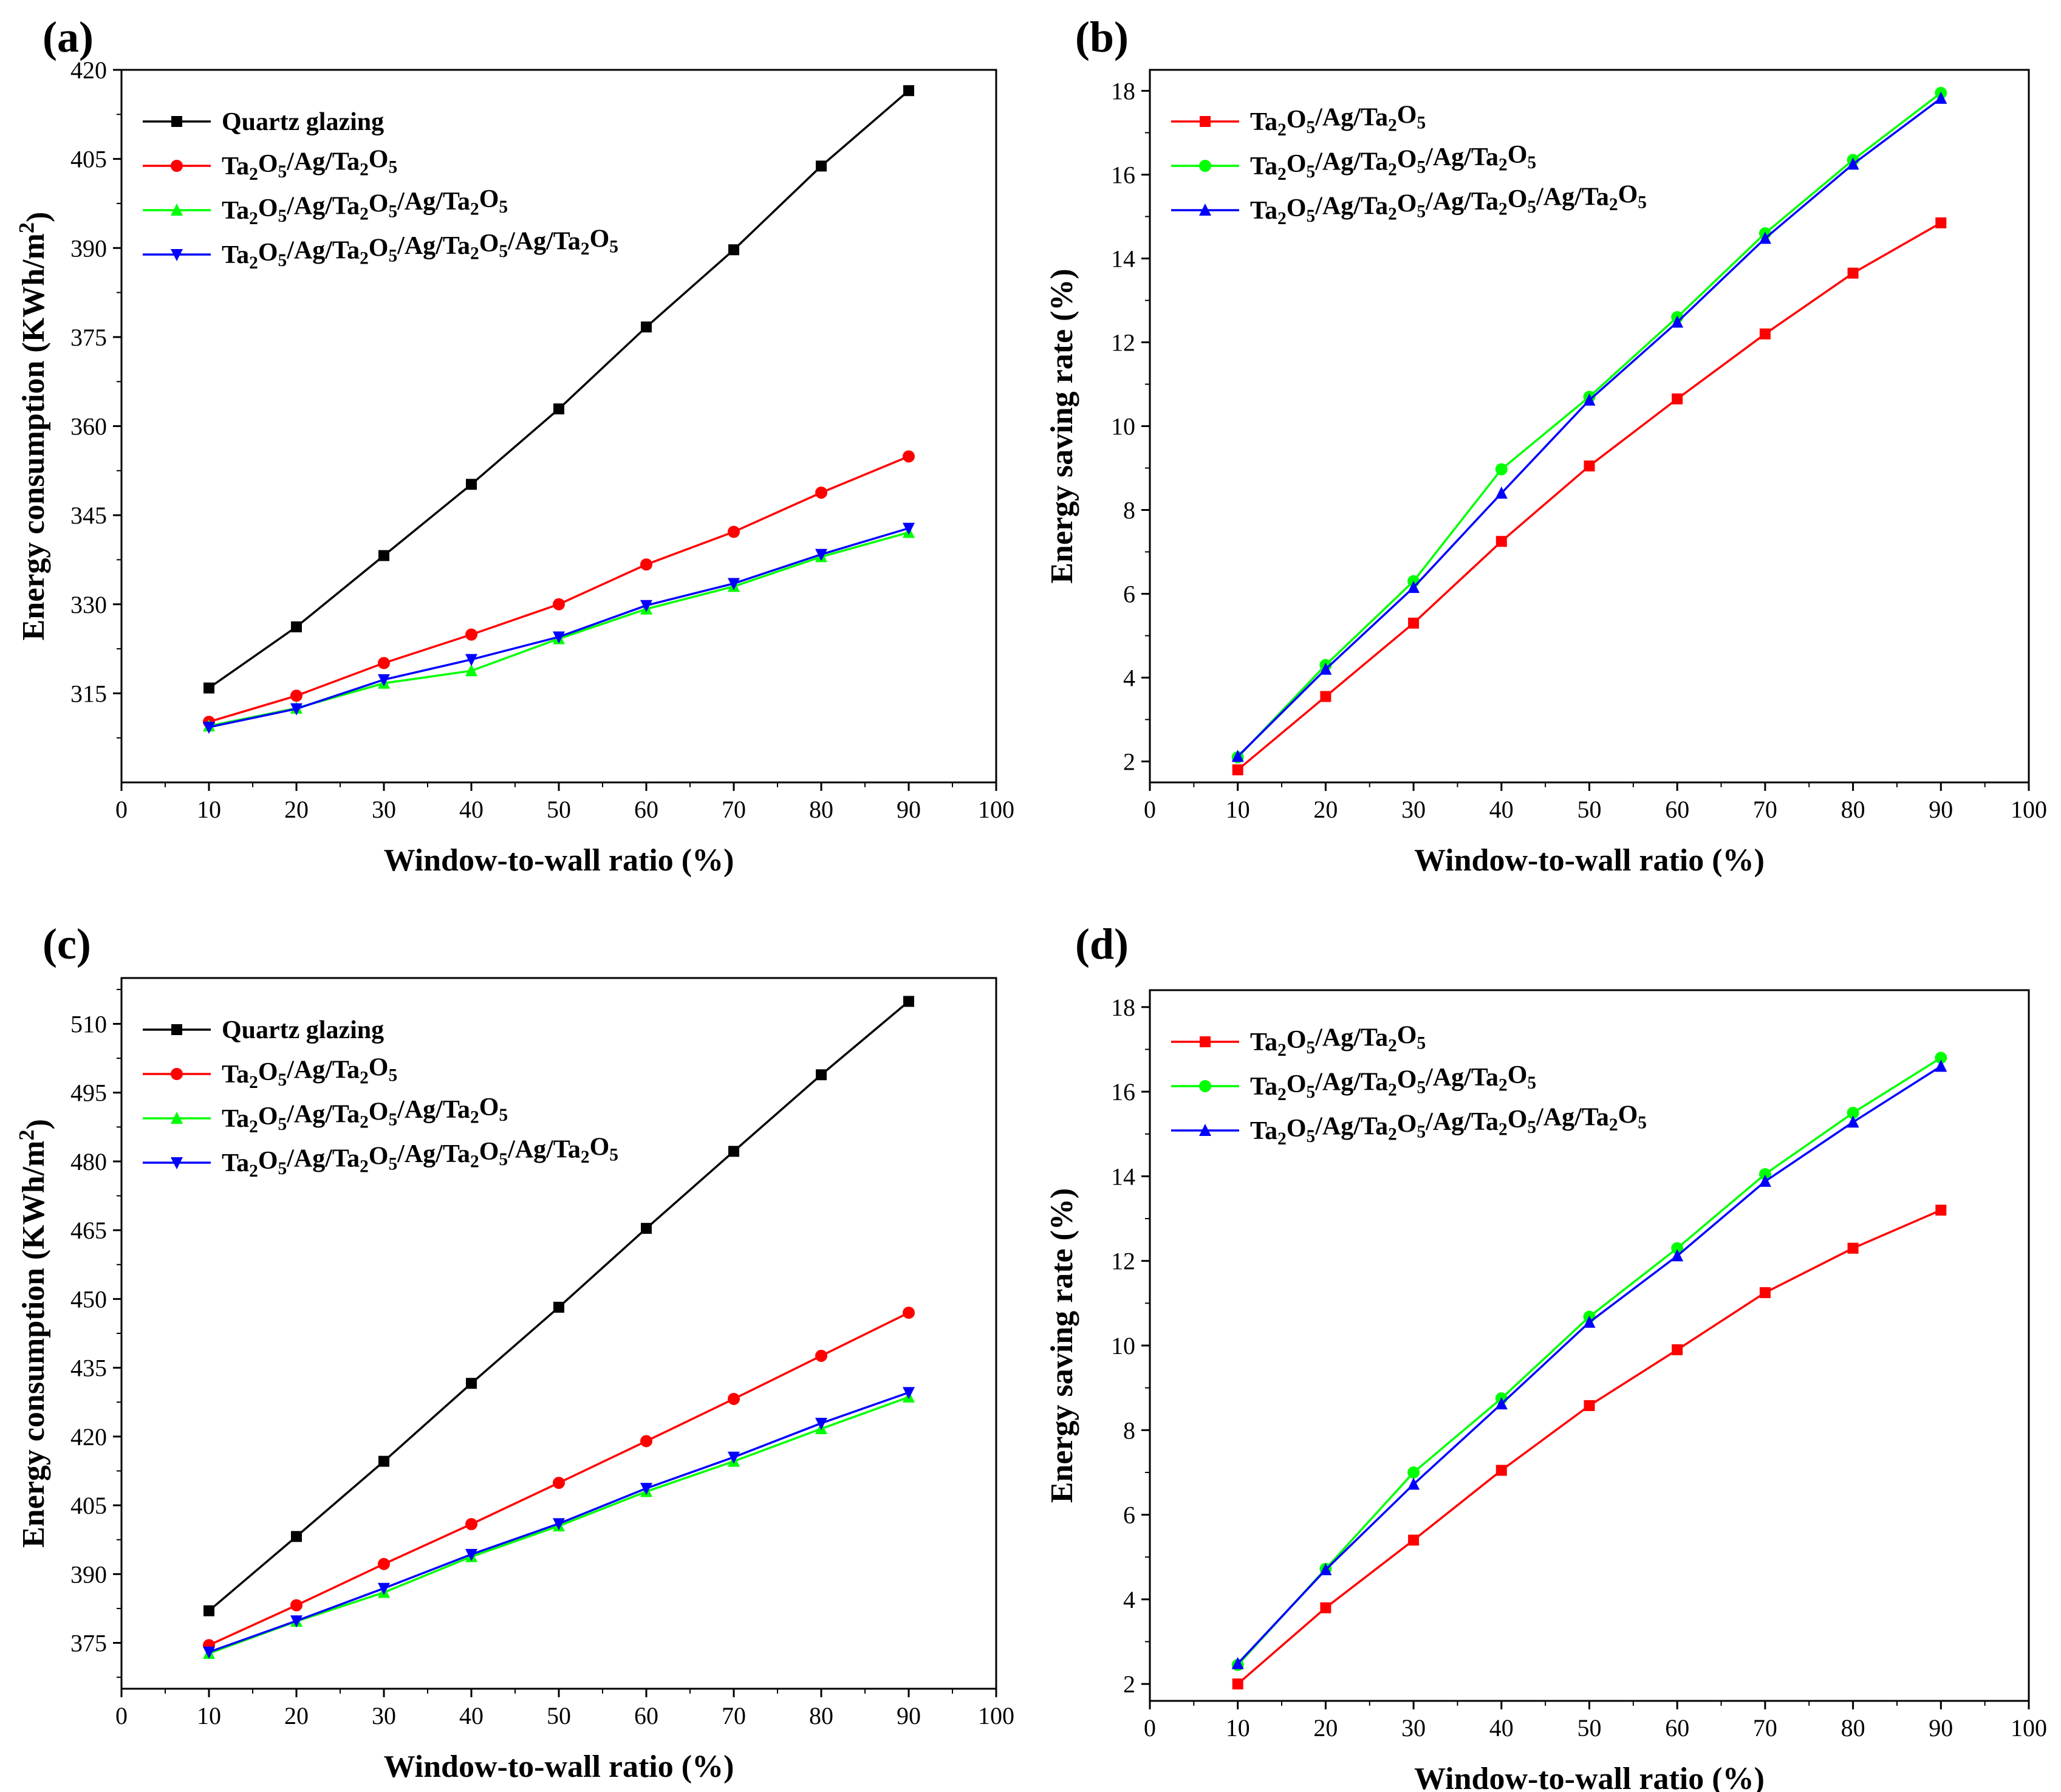 Image resolution: width=2061 pixels, height=1792 pixels. I want to click on y-tick-label: 450, so click(88, 1299).